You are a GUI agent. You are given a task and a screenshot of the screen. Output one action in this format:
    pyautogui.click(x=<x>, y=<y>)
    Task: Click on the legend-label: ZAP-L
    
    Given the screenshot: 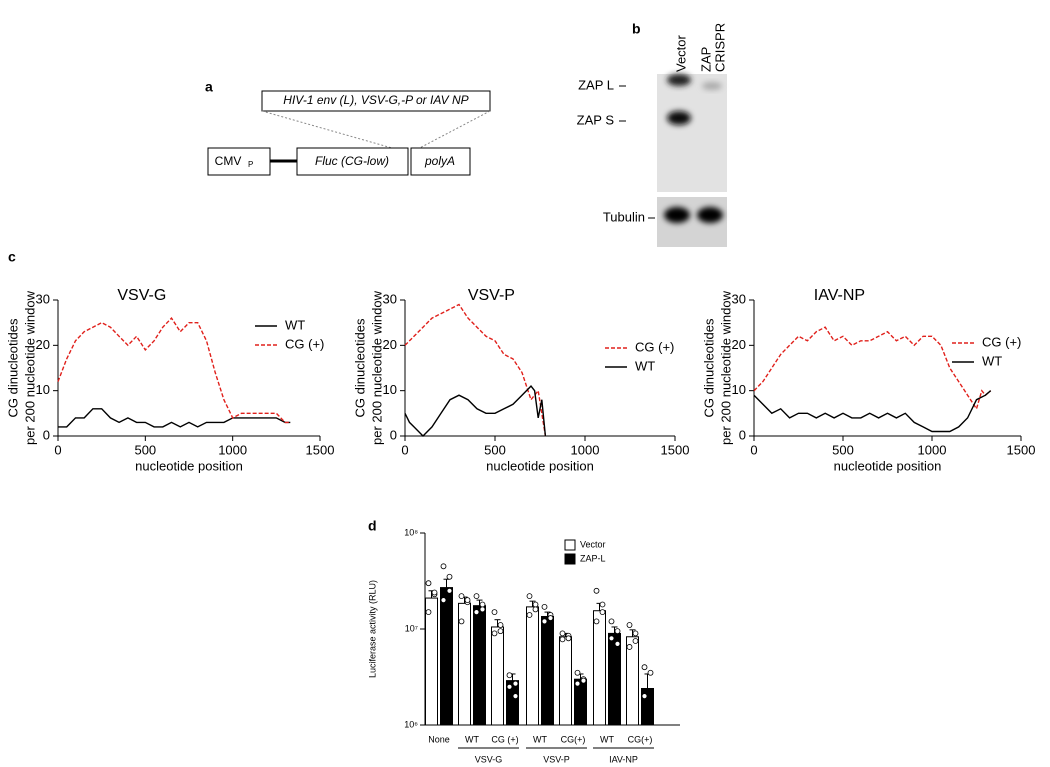 What is the action you would take?
    pyautogui.click(x=593, y=558)
    